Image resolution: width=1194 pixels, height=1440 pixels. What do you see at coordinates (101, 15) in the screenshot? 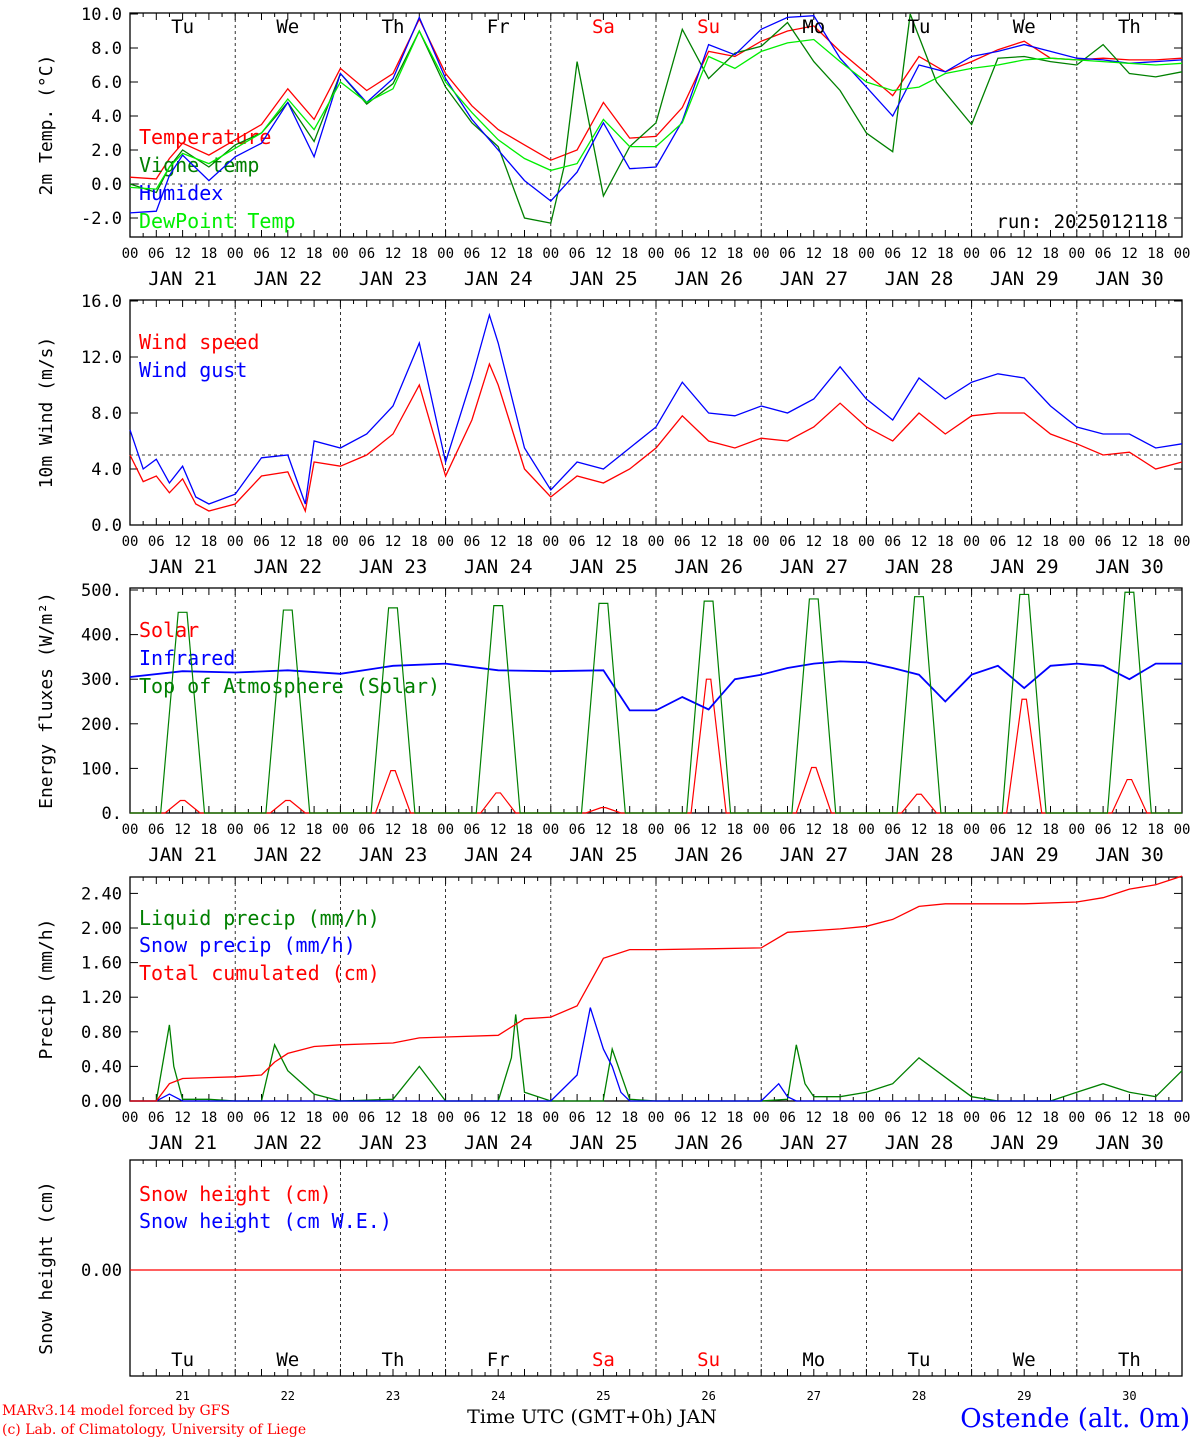
I see `y-tick-label: 10.0` at bounding box center [101, 15].